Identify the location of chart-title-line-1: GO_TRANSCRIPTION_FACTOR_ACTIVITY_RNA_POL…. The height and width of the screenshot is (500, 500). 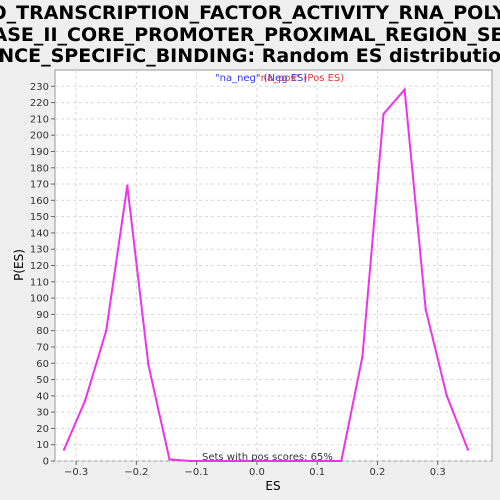
(250, 13).